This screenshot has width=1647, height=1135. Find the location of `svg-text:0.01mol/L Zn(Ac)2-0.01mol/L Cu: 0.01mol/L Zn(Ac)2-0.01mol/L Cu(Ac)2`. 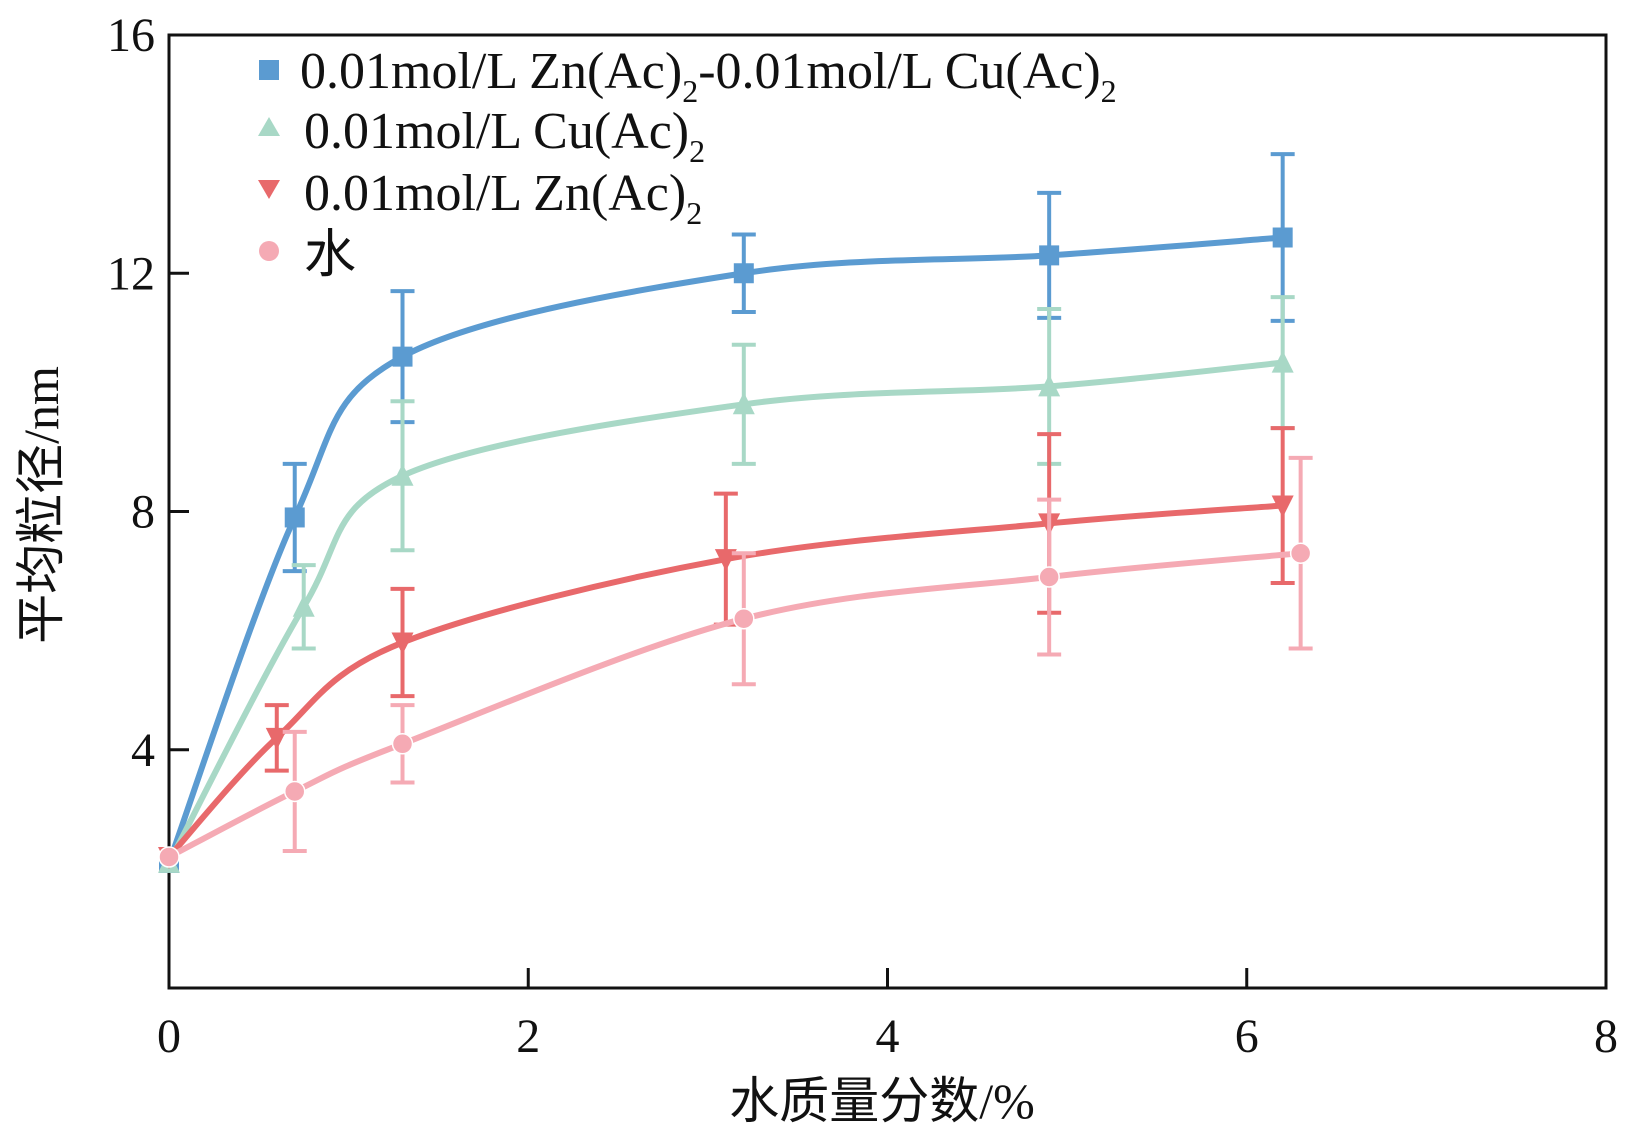

svg-text:0.01mol/L Zn(Ac)2-0.01mol/L Cu: 0.01mol/L Zn(Ac)2-0.01mol/L Cu(Ac)2 is located at coordinates (708, 76).